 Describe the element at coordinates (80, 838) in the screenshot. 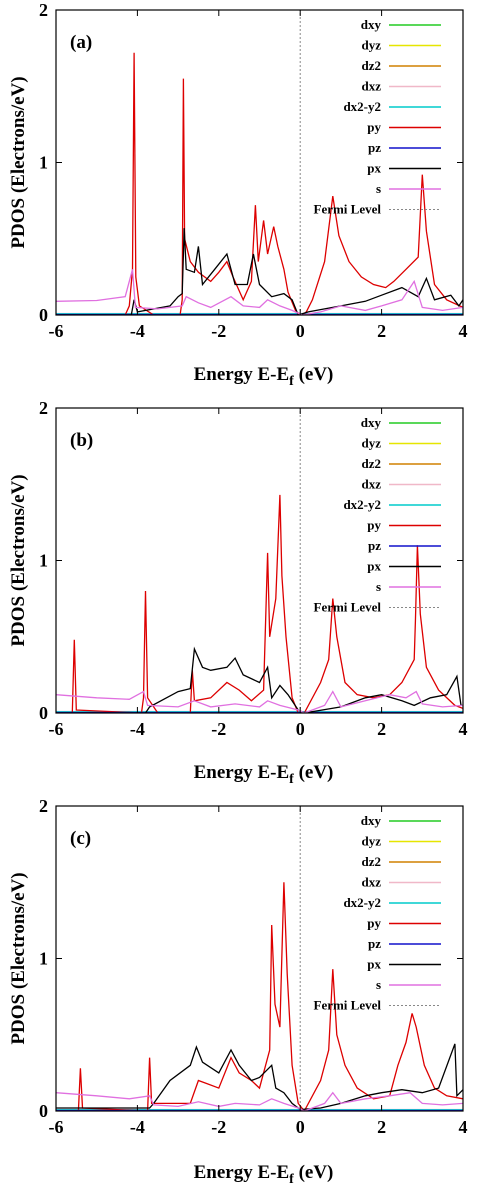

I see `panel-3-label: (c)` at that location.